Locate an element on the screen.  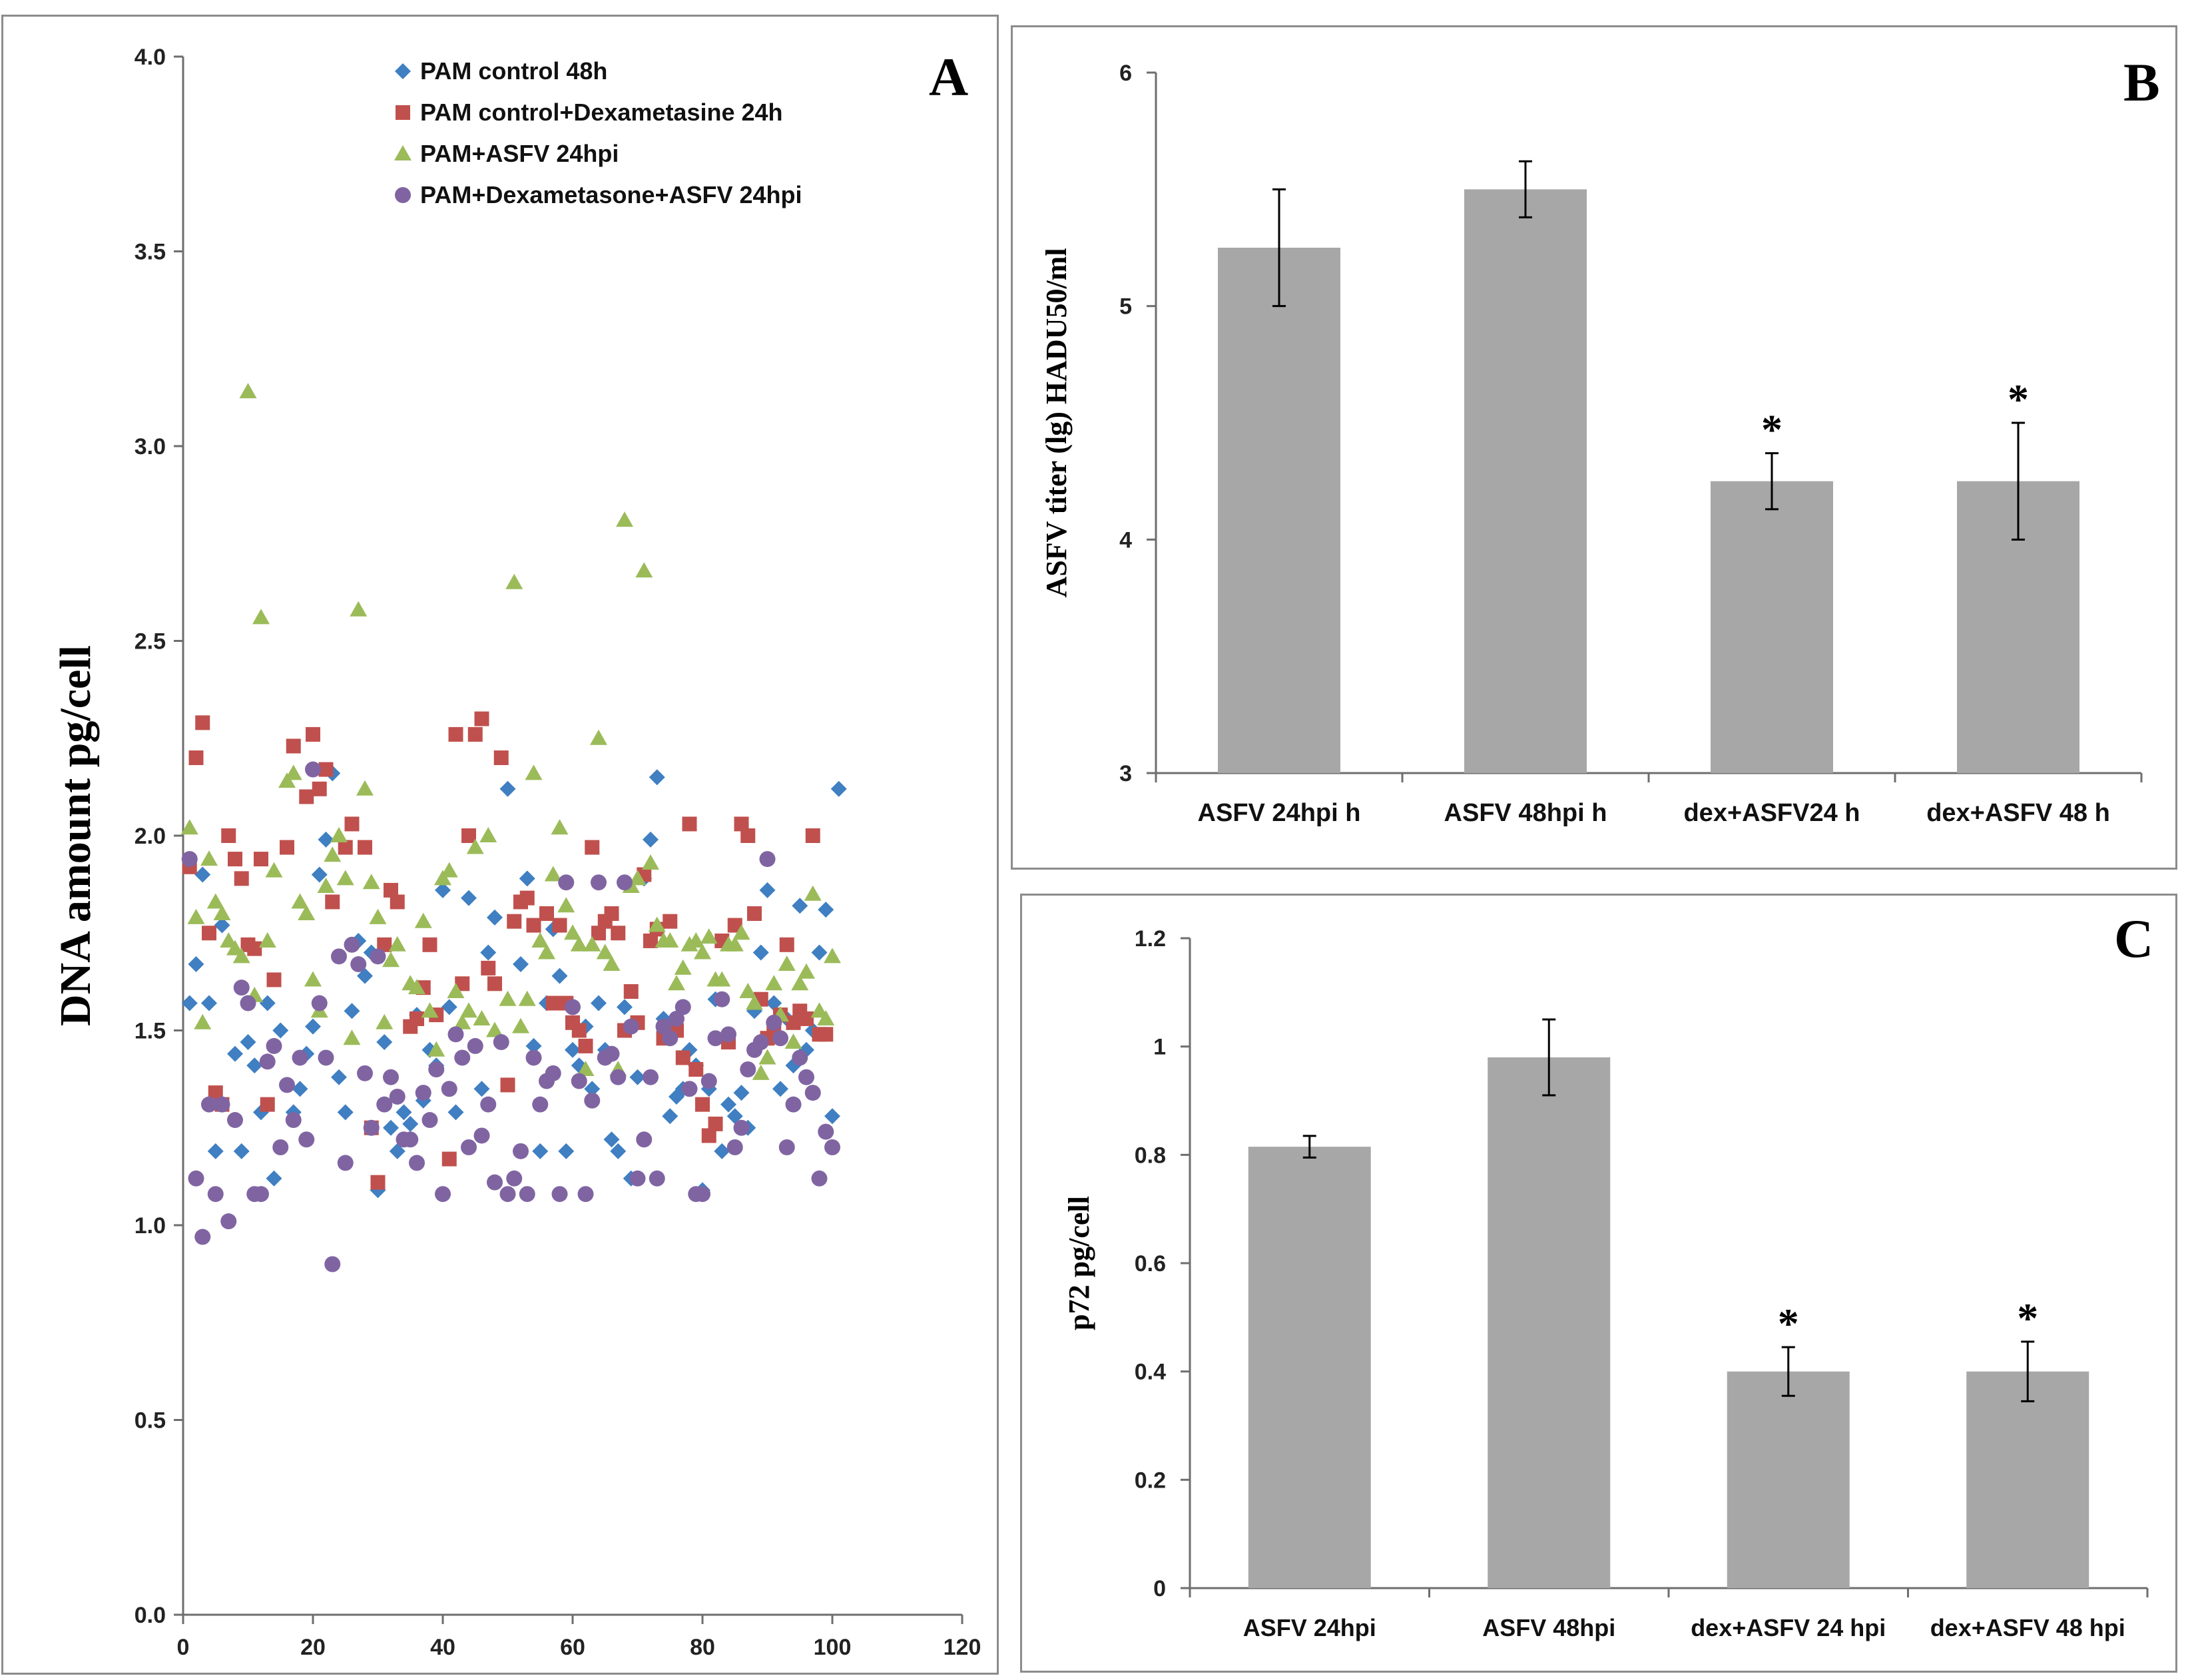
y-axis-label: DNA amount pg/cell is located at coordinates (75, 835).